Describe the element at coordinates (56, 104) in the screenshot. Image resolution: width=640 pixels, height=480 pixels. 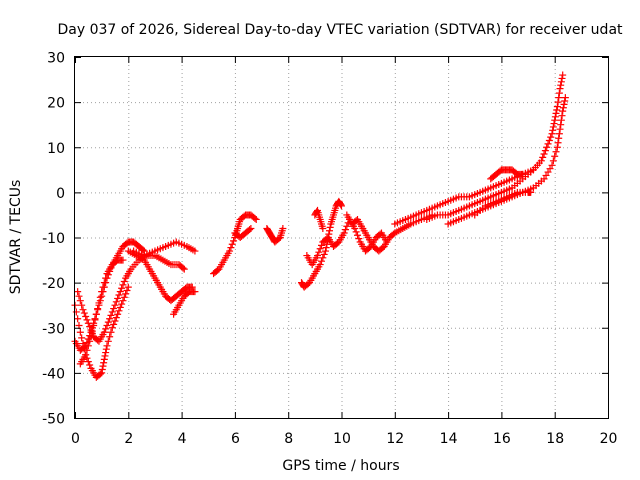
I see `y-tick-label: 20` at that location.